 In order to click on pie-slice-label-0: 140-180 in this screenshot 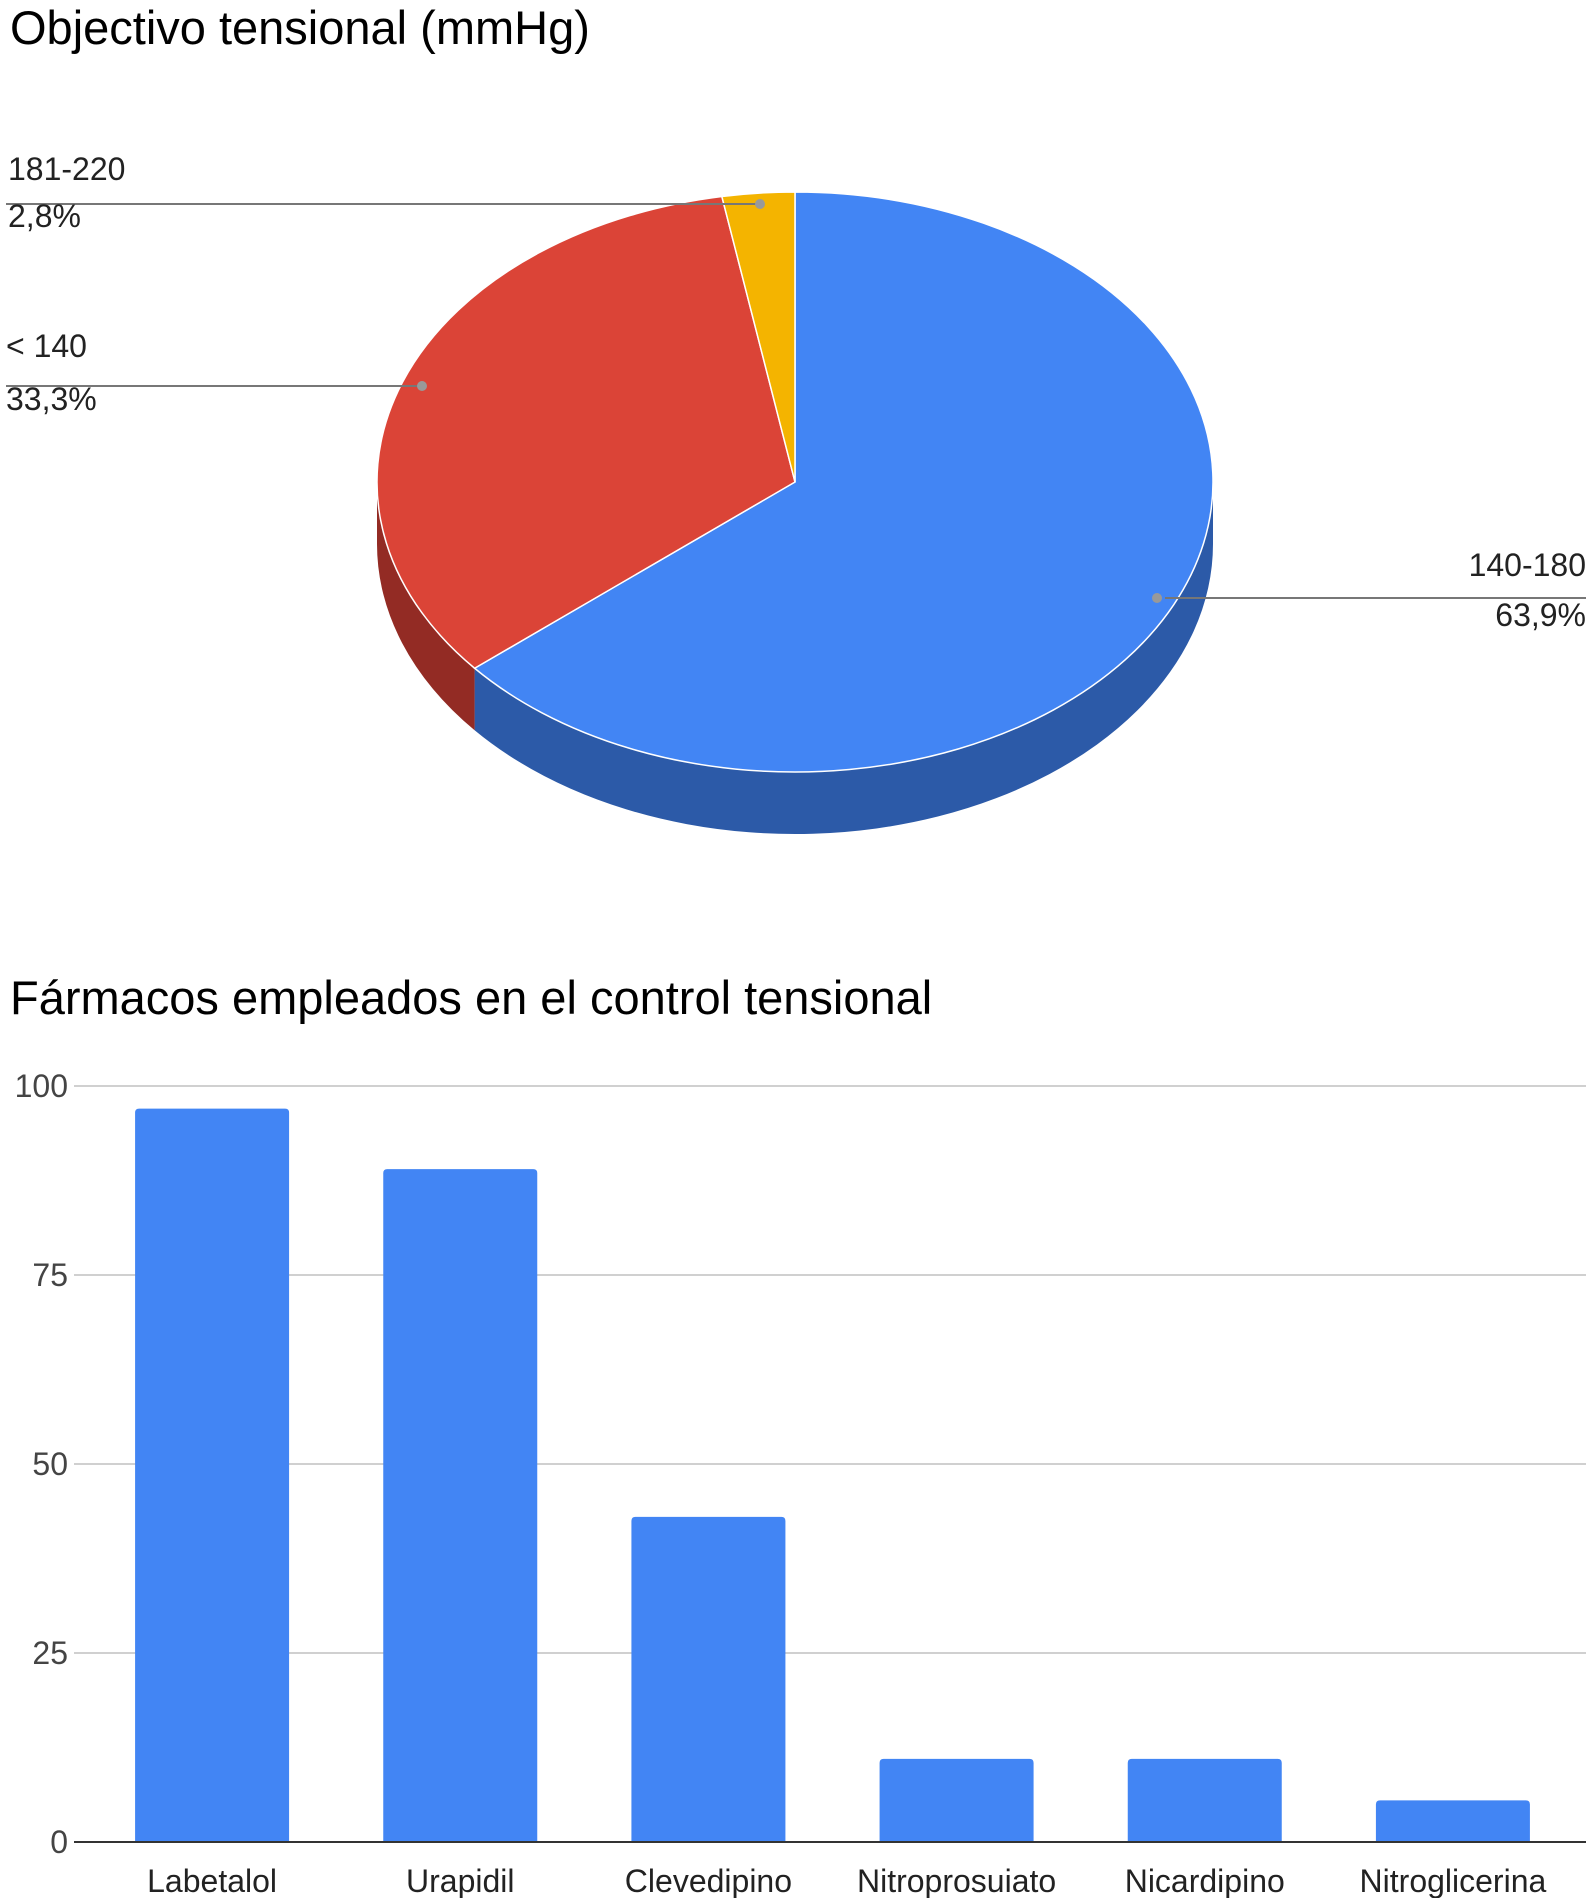, I will do `click(1527, 565)`.